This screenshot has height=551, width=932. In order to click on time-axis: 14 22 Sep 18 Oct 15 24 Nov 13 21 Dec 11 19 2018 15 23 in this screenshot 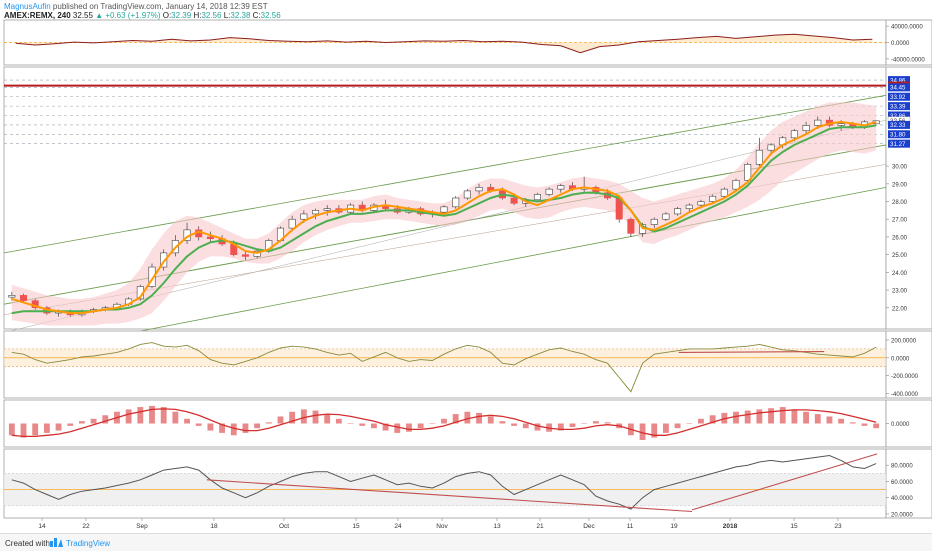, I will do `click(440, 524)`.